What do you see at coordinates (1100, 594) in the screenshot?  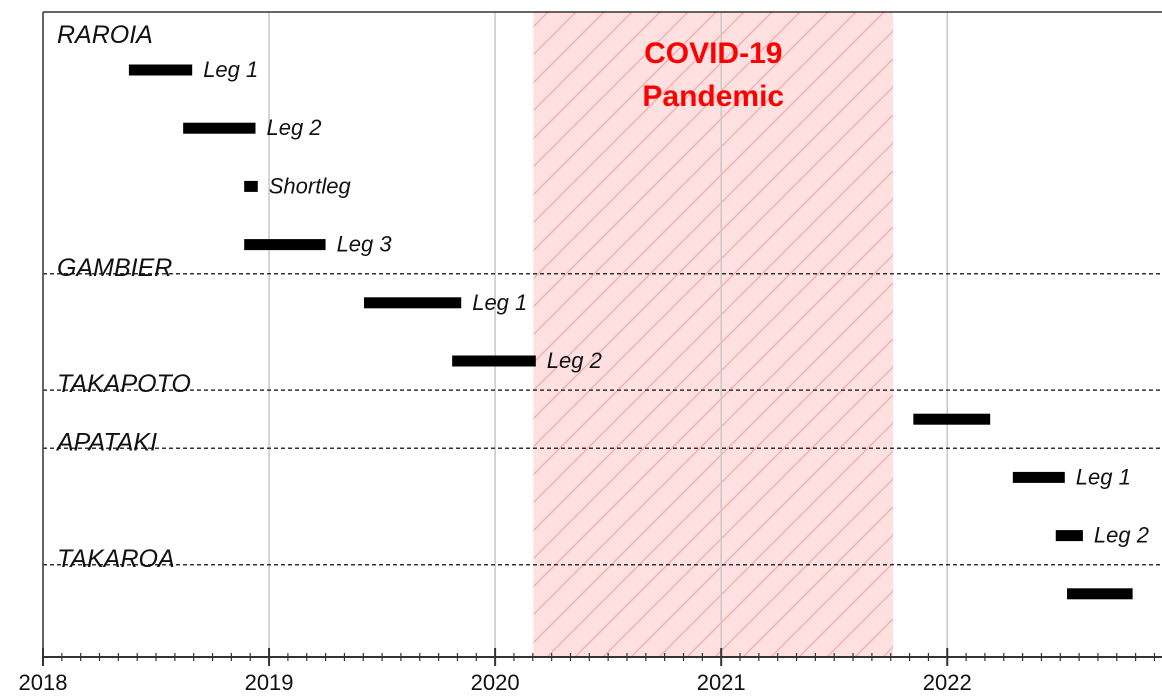 I see `bar-takaroa-campaign` at bounding box center [1100, 594].